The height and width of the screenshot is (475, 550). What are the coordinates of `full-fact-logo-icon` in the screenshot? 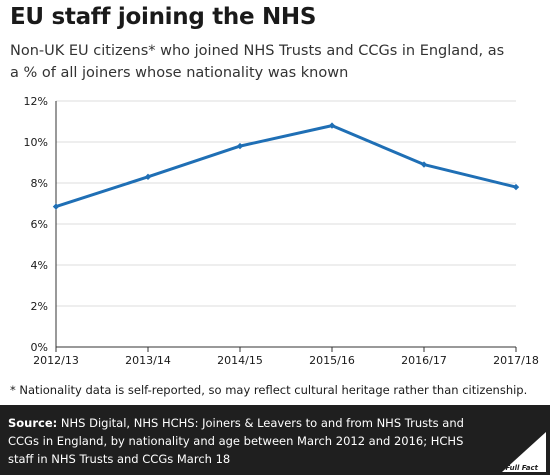 It's located at (524, 452).